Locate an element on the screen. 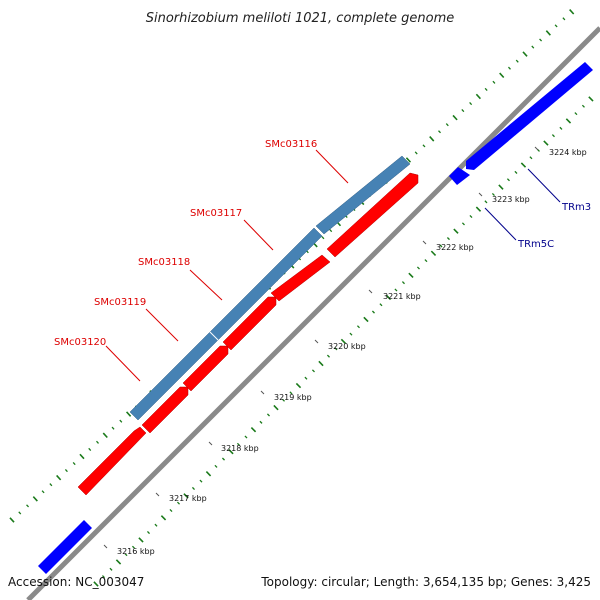 Image resolution: width=600 pixels, height=600 pixels. gene-label-SMc03117: SMc03117 is located at coordinates (216, 213).